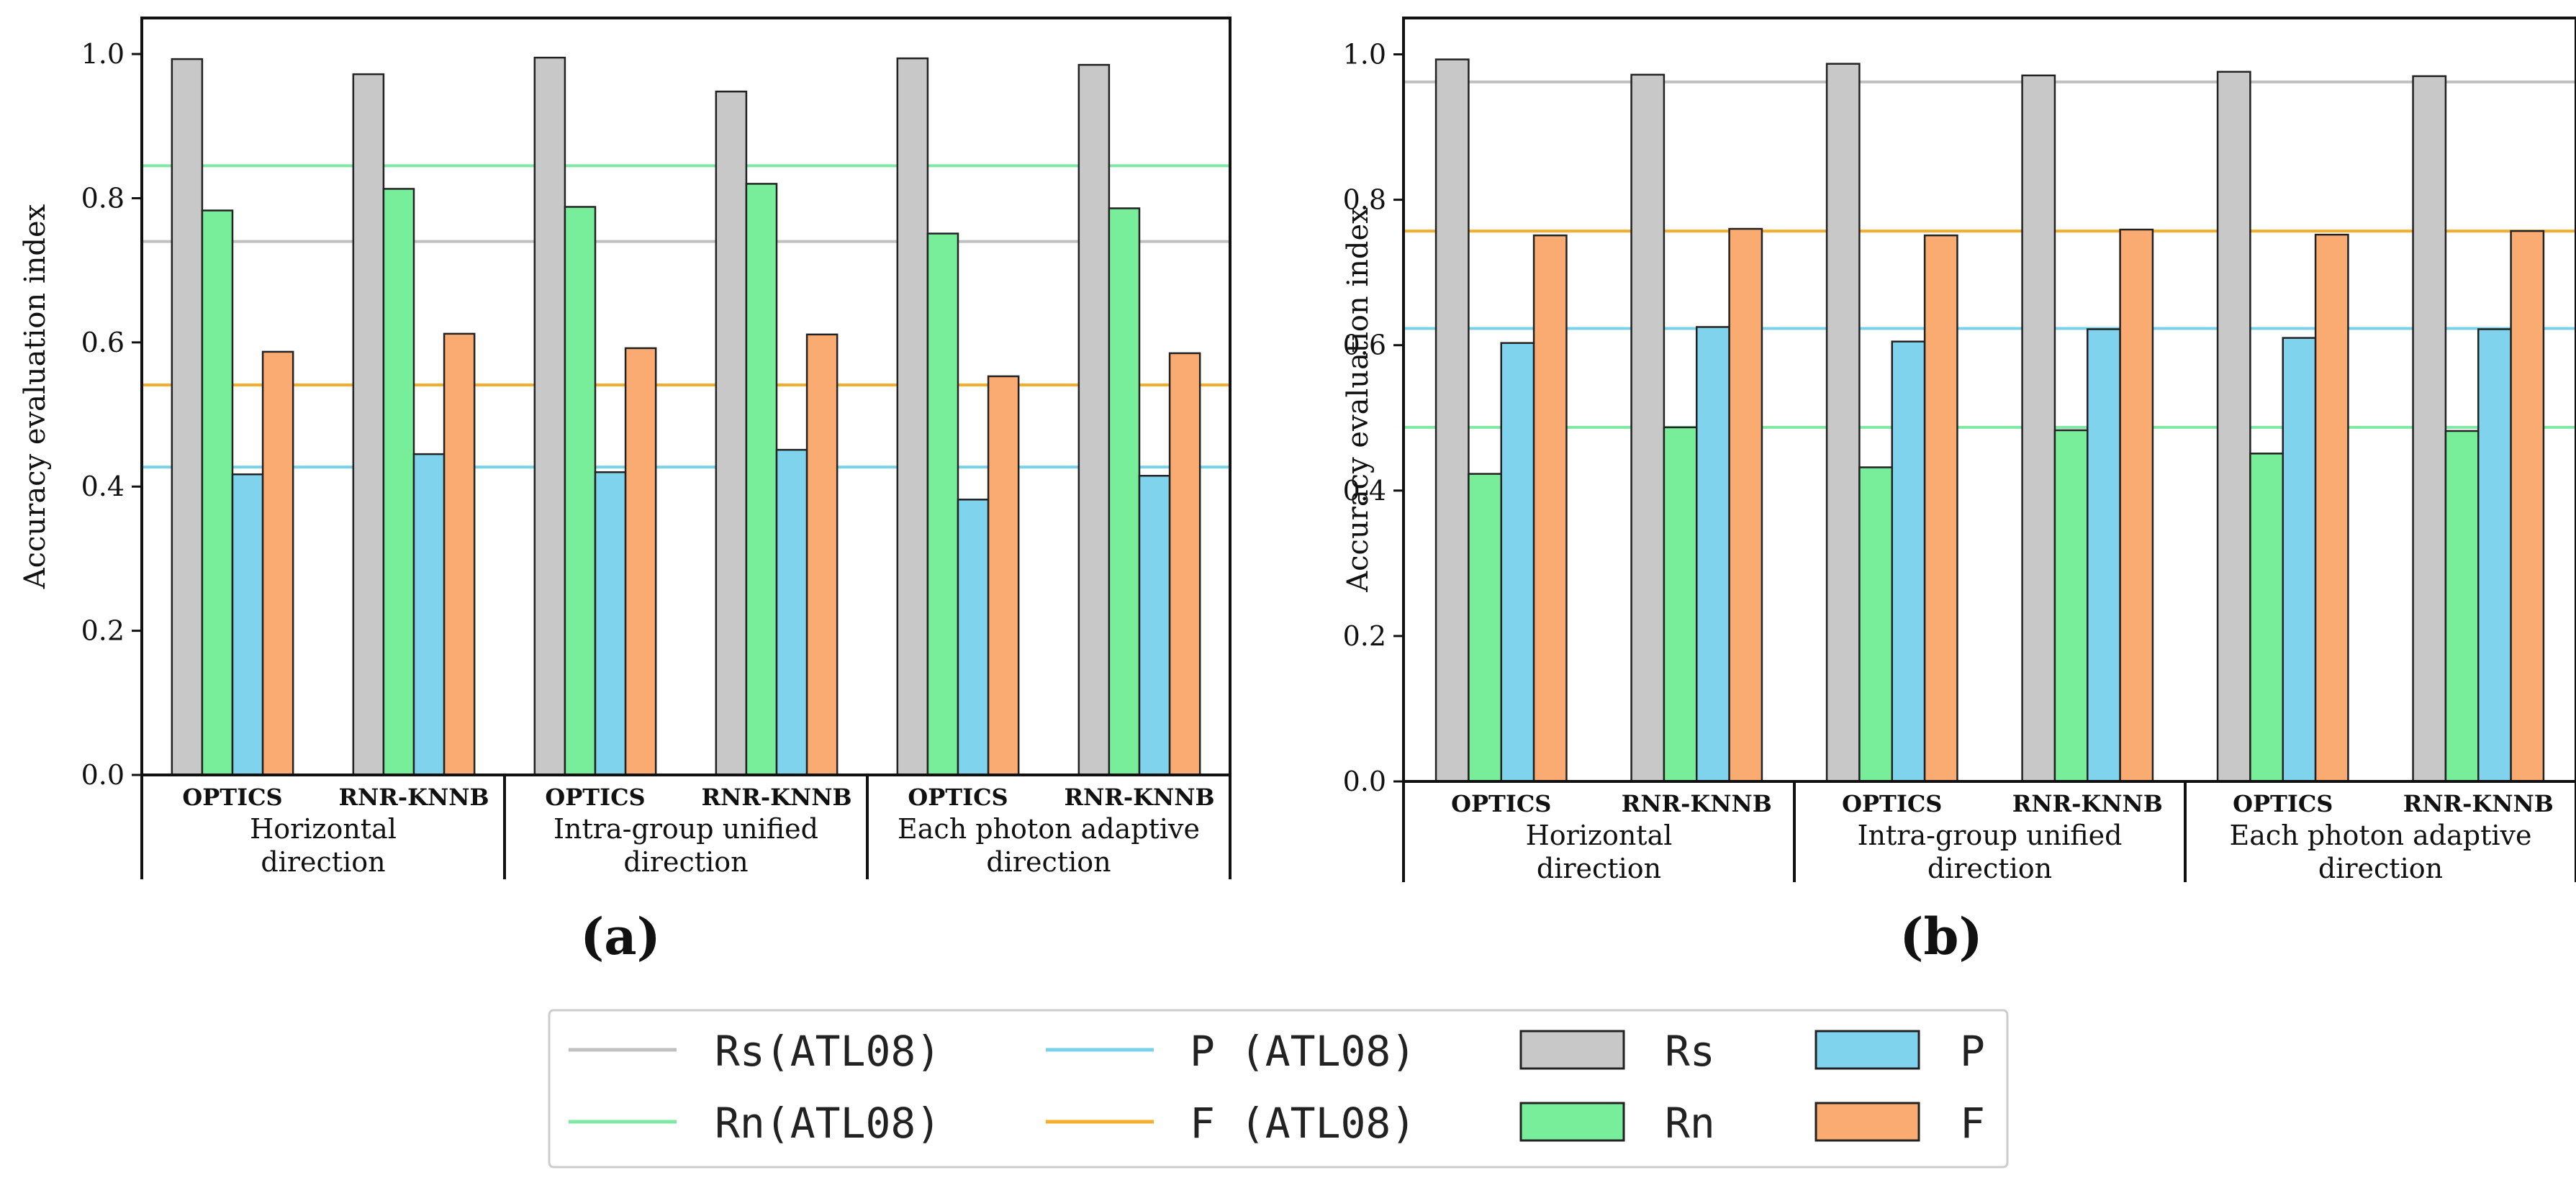 This screenshot has width=2576, height=1193. Describe the element at coordinates (1941, 936) in the screenshot. I see `panel-b-label: (b)` at that location.